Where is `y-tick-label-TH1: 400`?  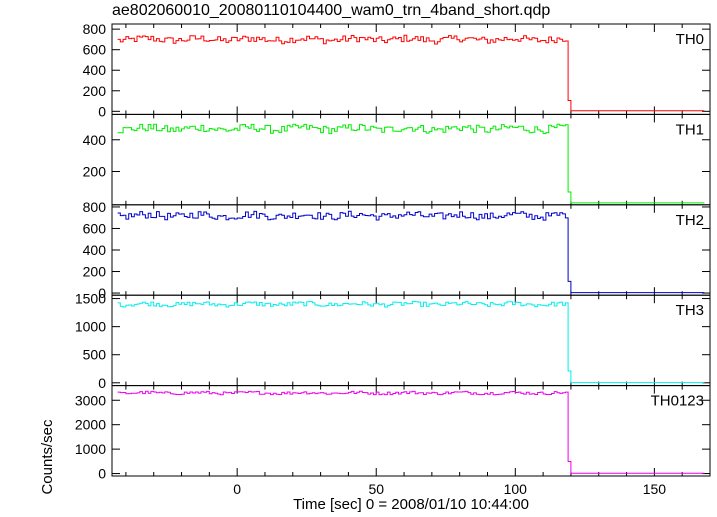 y-tick-label-TH1: 400 is located at coordinates (95, 140).